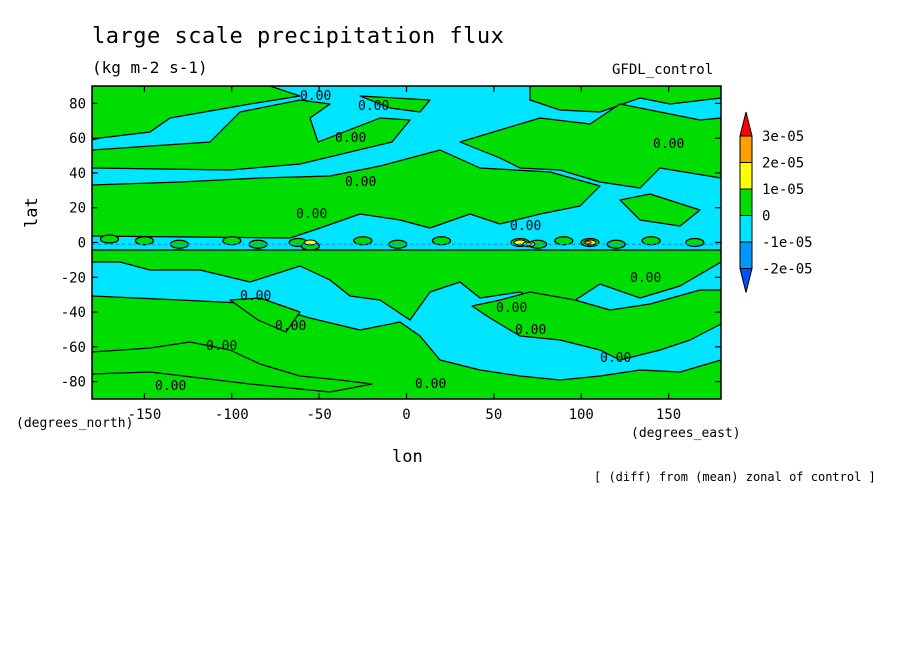  I want to click on y-tick-label: 20, so click(77, 209).